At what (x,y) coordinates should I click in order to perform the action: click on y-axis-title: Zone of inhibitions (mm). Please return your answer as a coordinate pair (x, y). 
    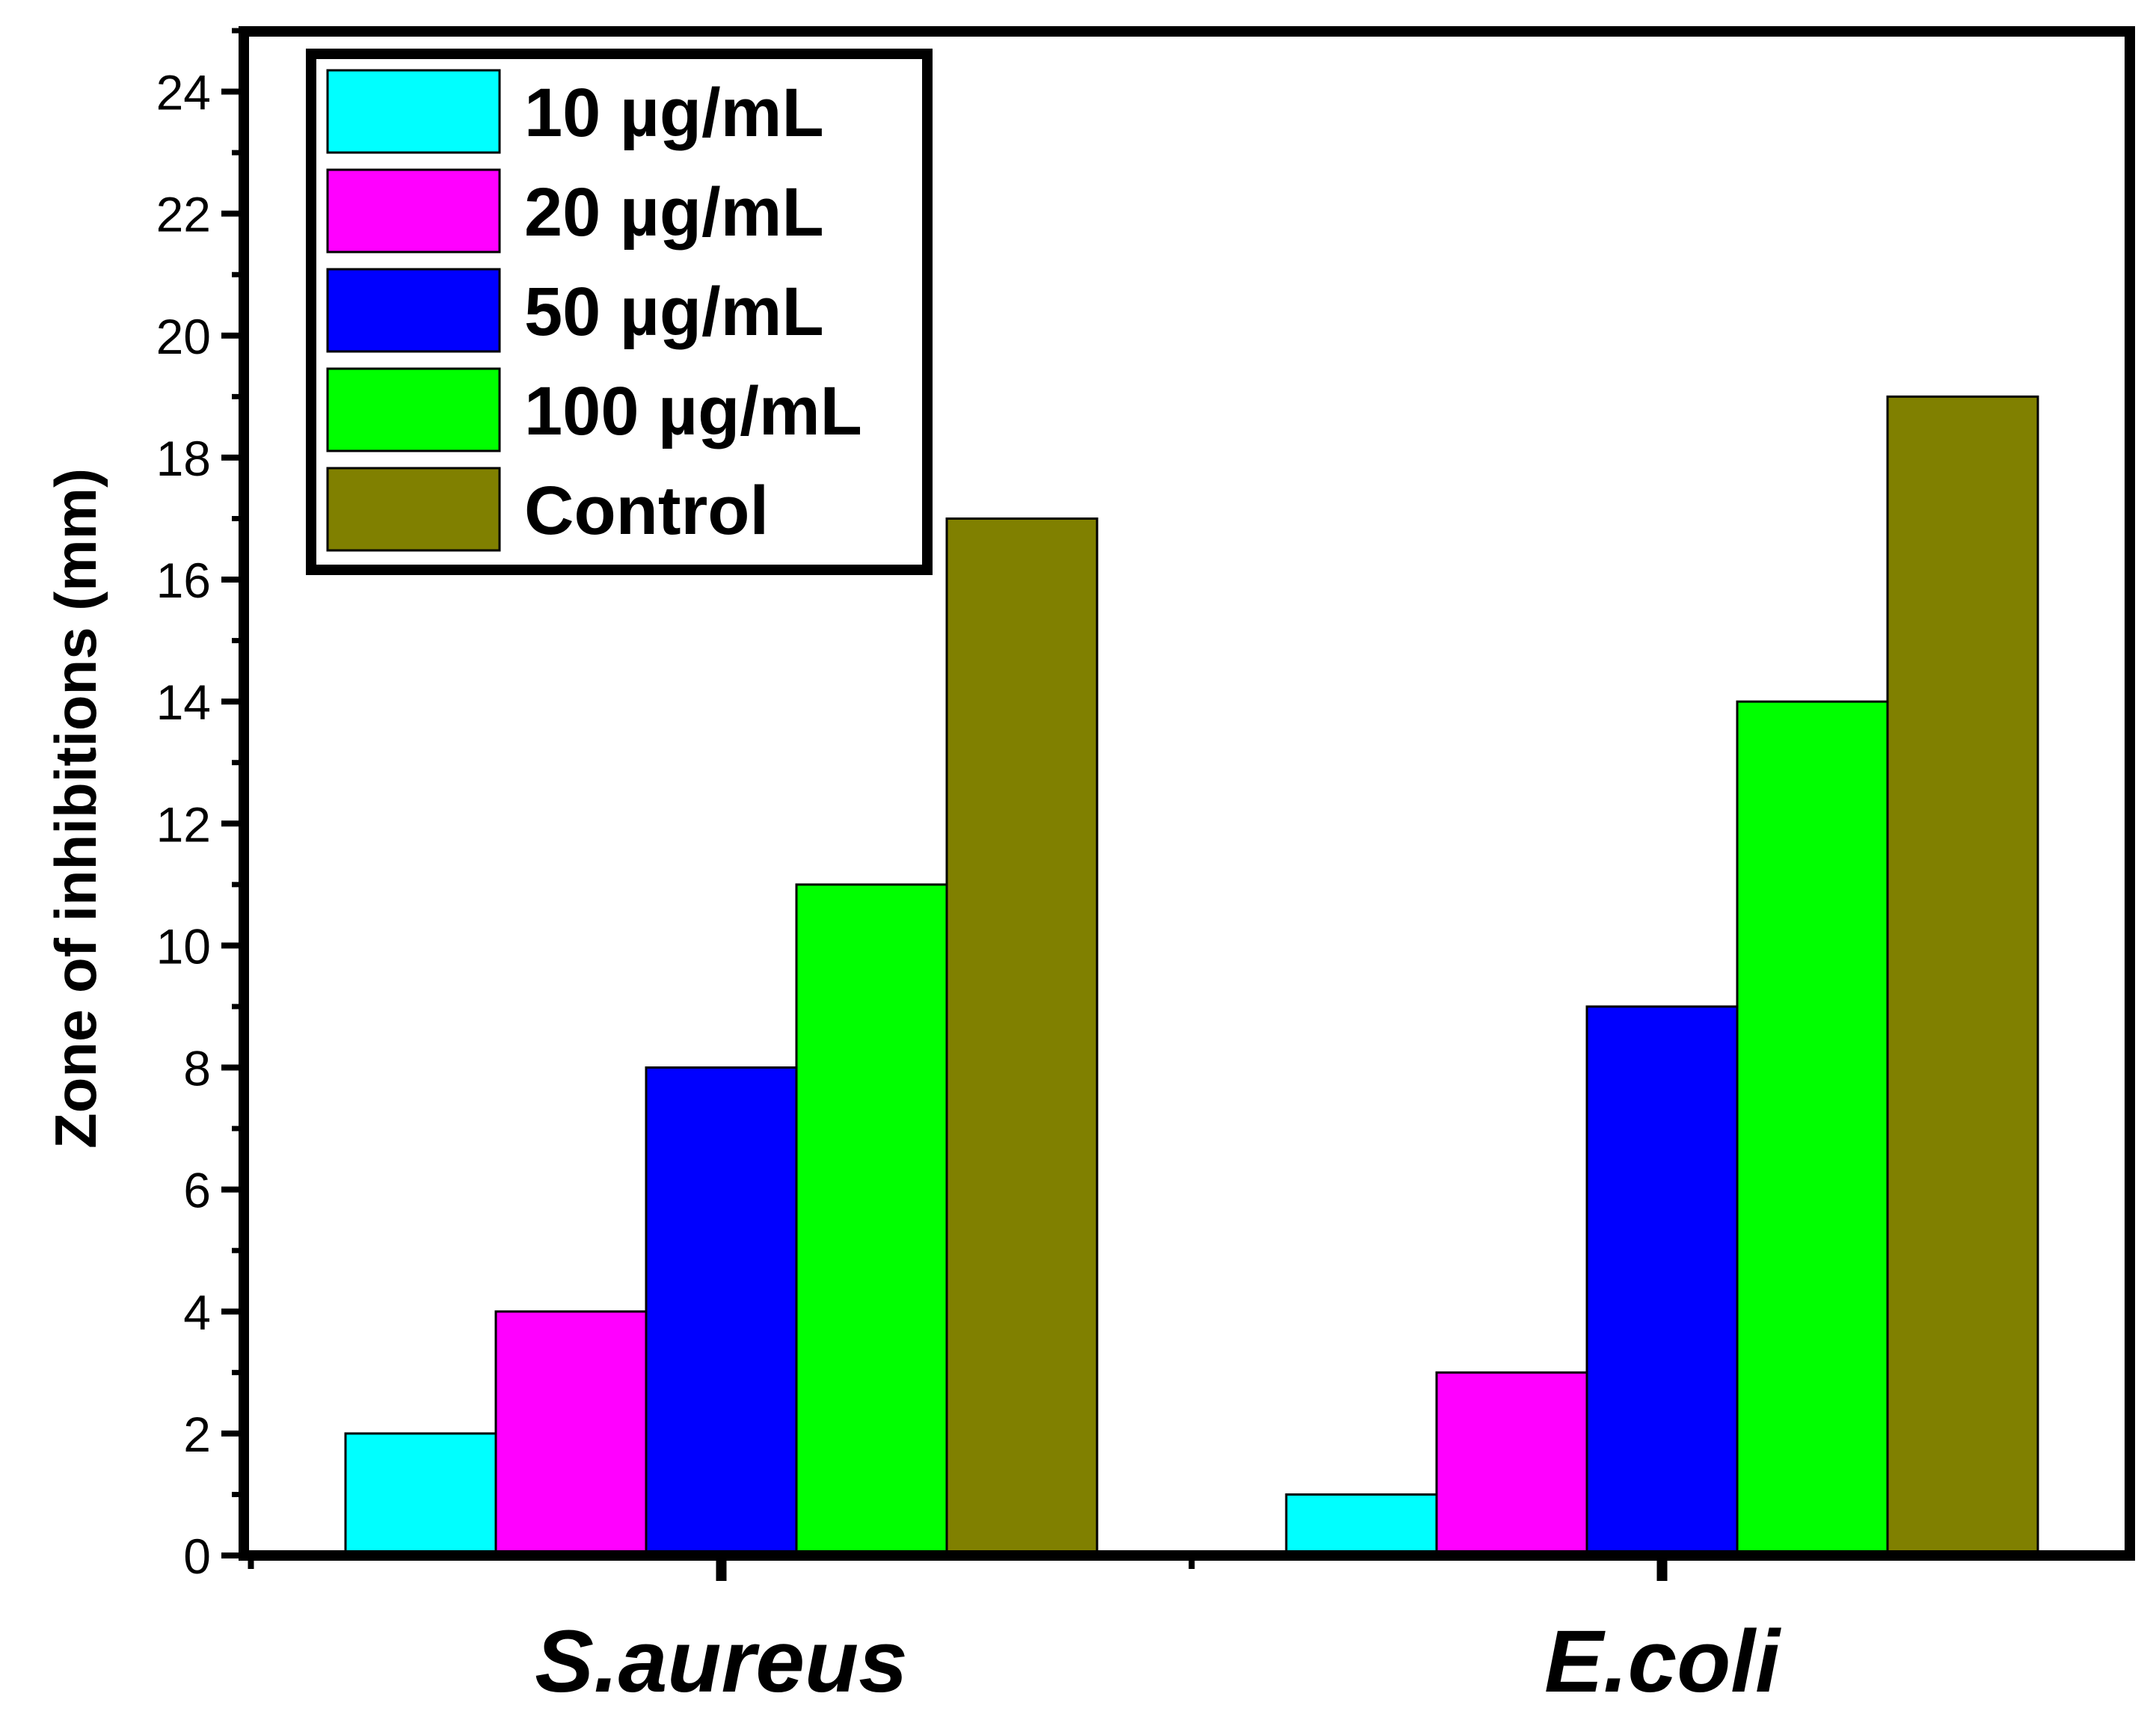
    Looking at the image, I should click on (75, 809).